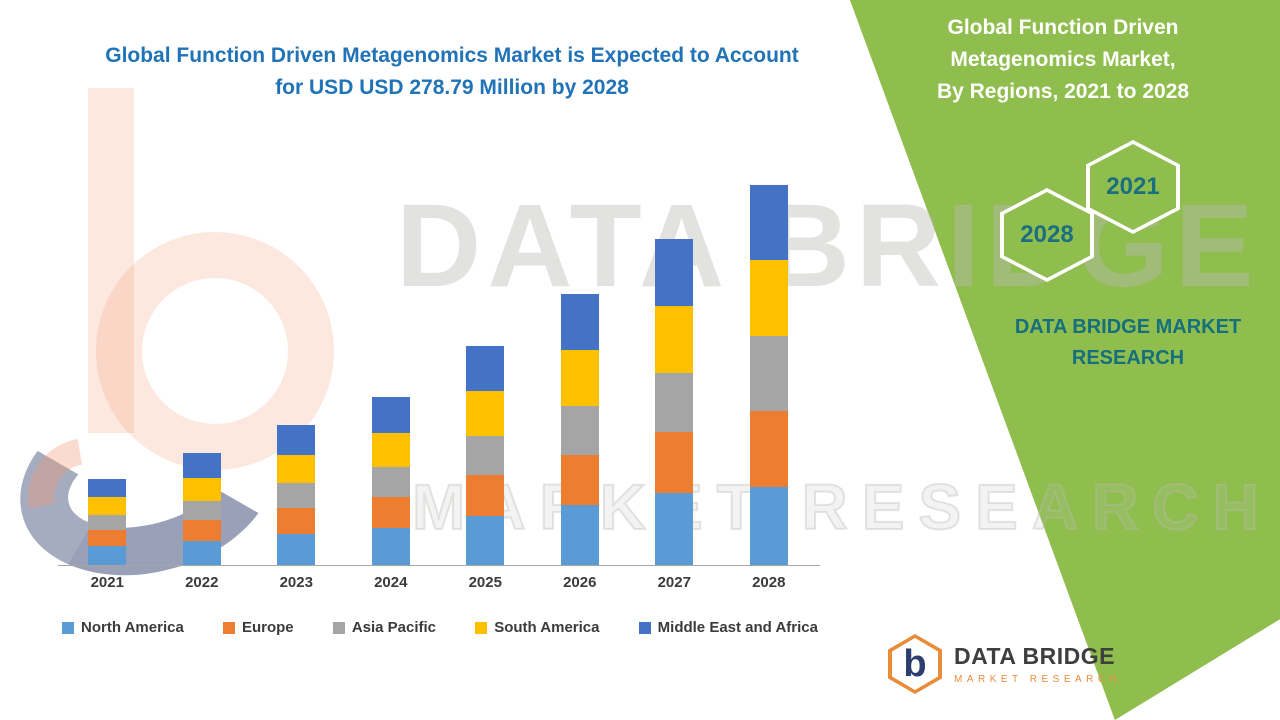 The width and height of the screenshot is (1280, 720). I want to click on x-axis-label: 2023, so click(296, 582).